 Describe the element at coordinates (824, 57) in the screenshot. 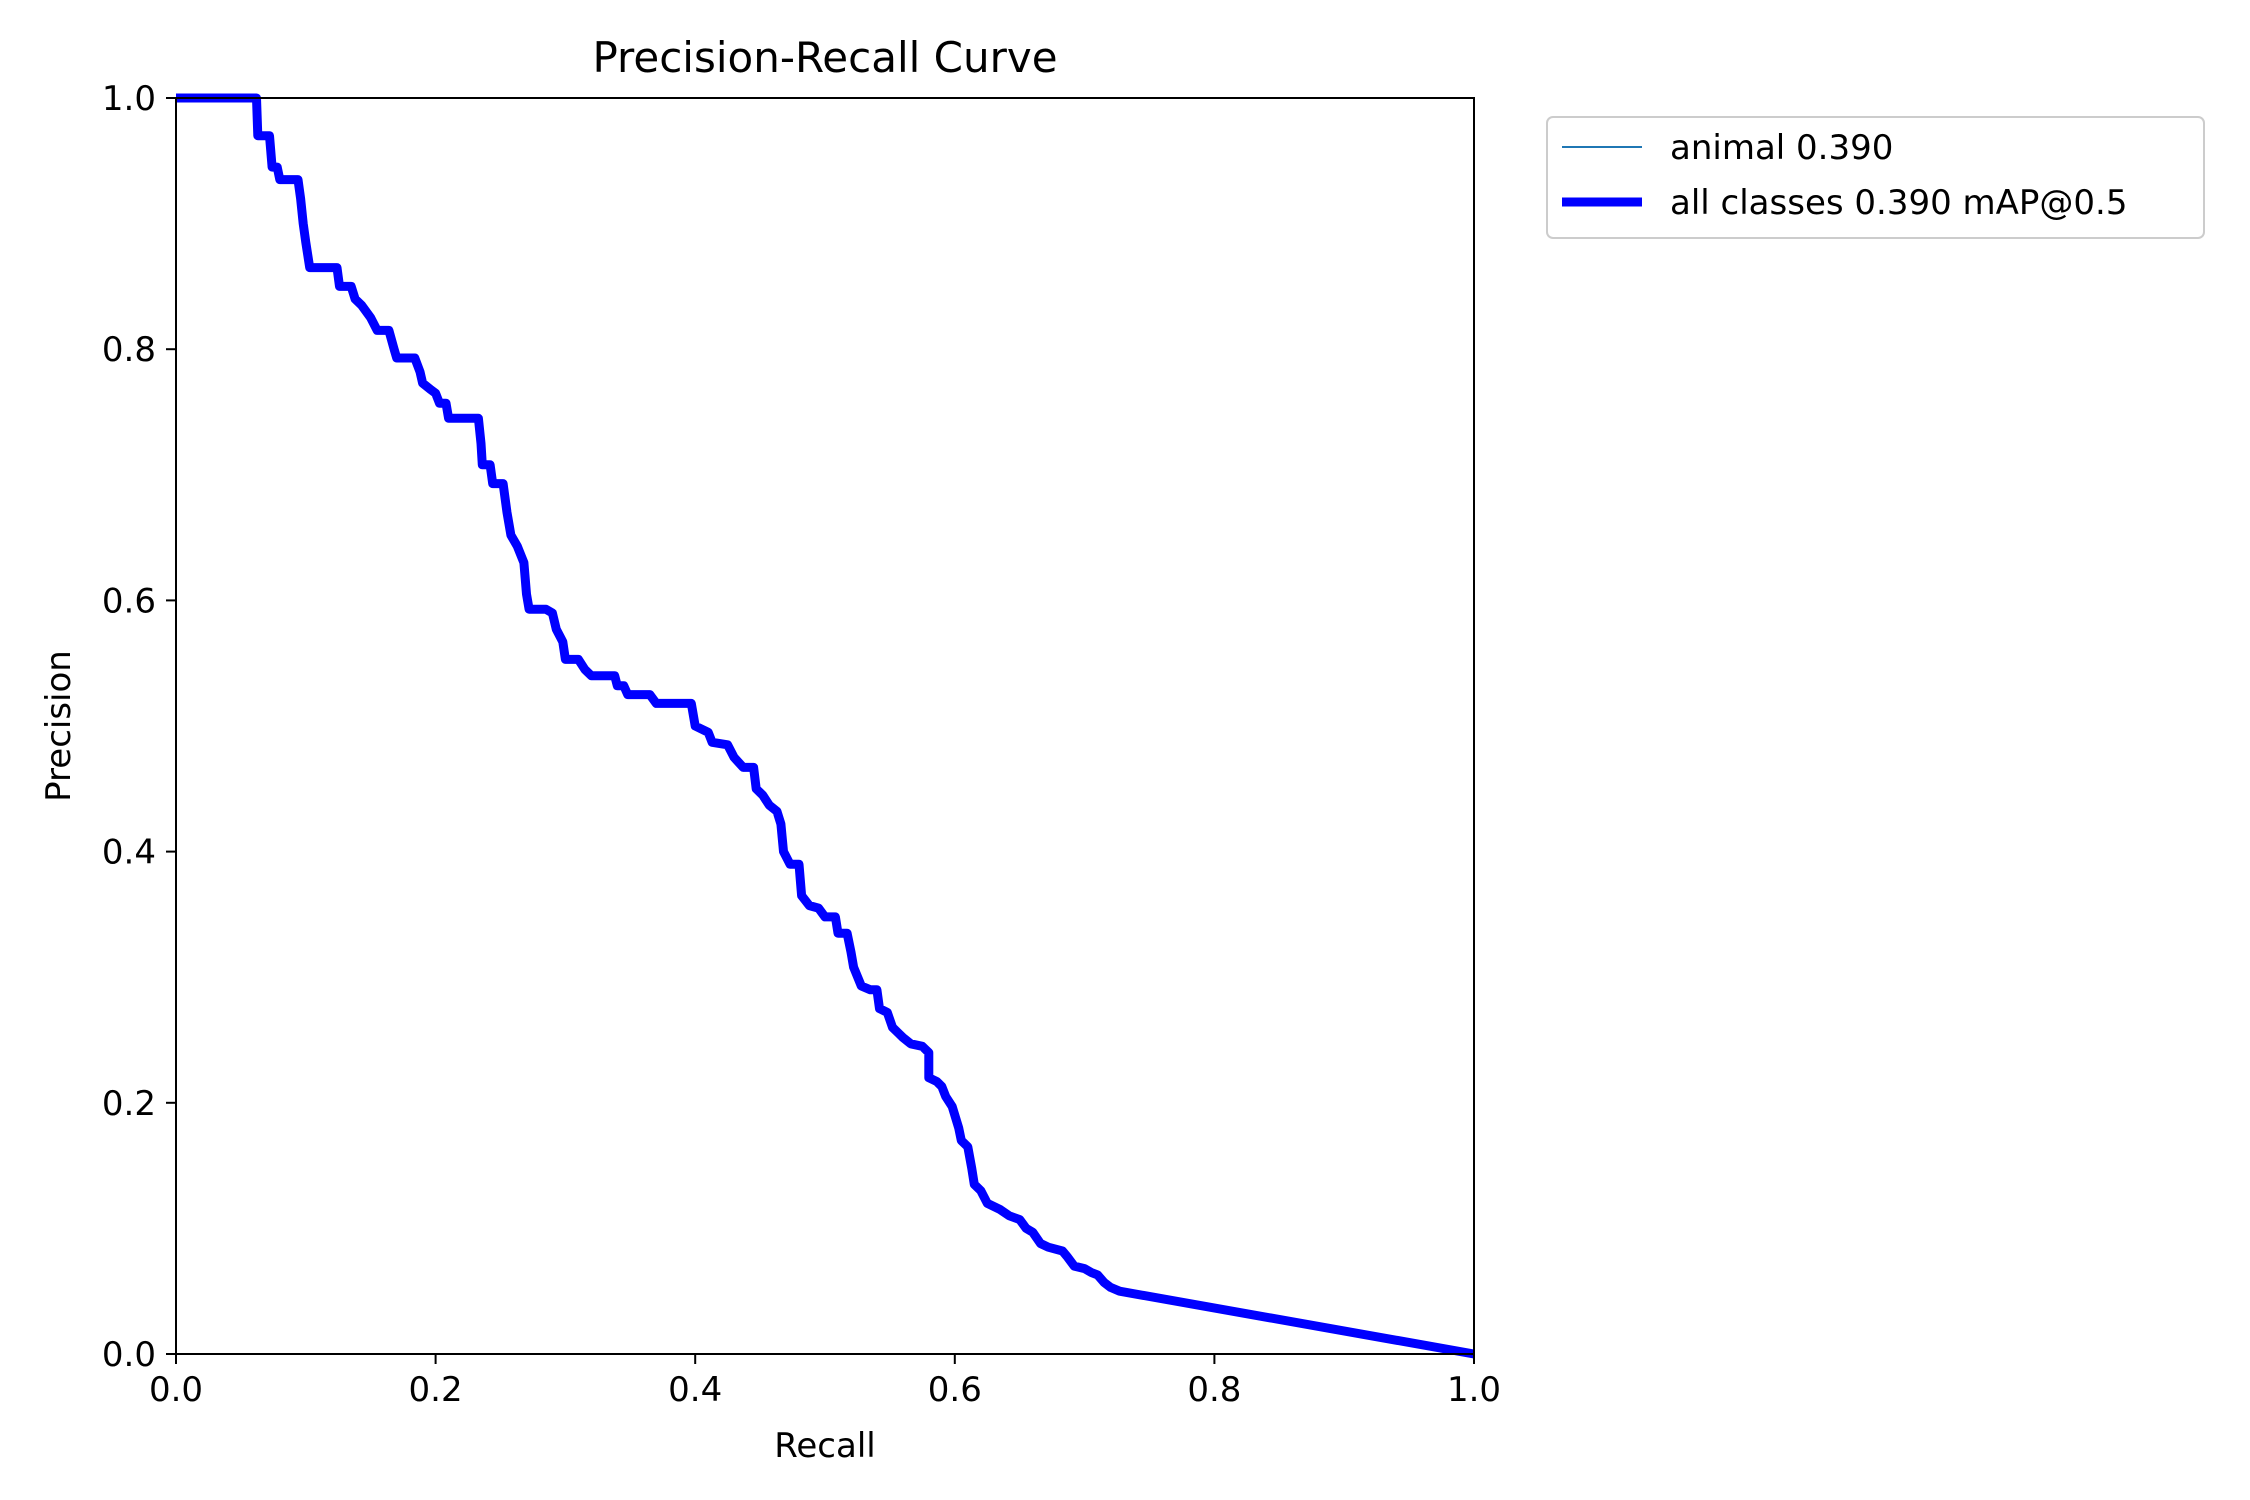

I see `chart-title: Precision-Recall Curve` at that location.